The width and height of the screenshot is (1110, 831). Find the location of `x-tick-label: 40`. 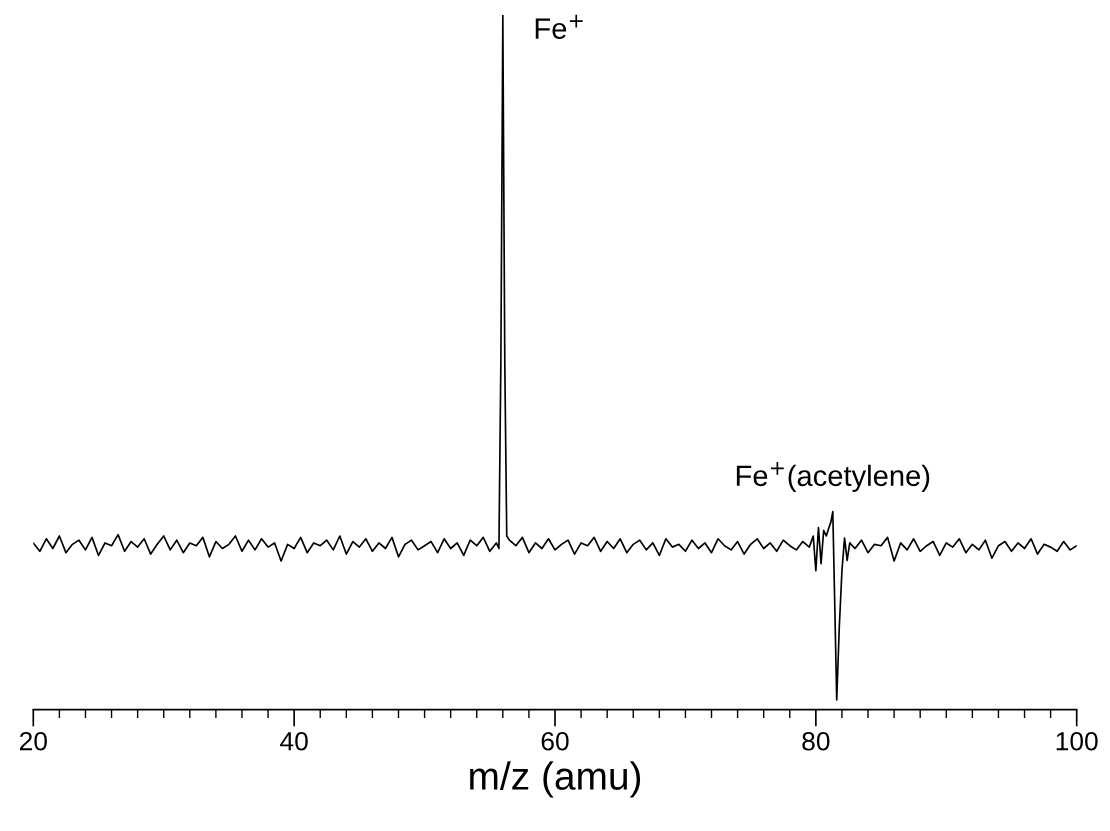

x-tick-label: 40 is located at coordinates (294, 741).